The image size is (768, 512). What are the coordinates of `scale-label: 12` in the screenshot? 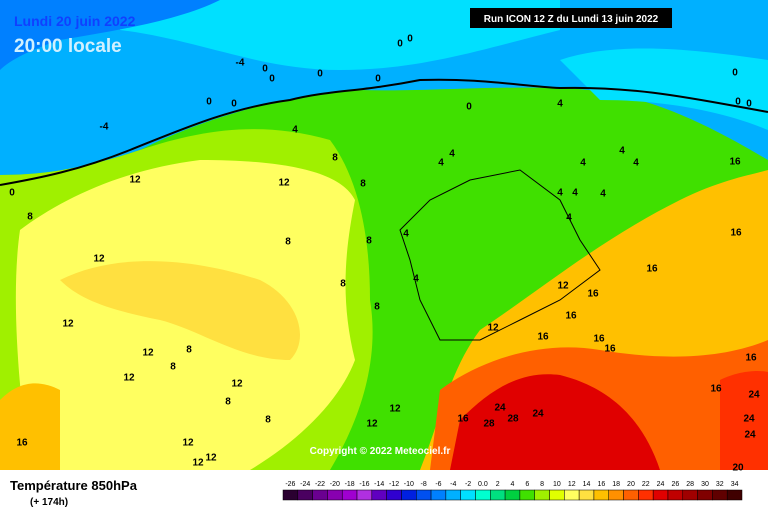 It's located at (572, 484).